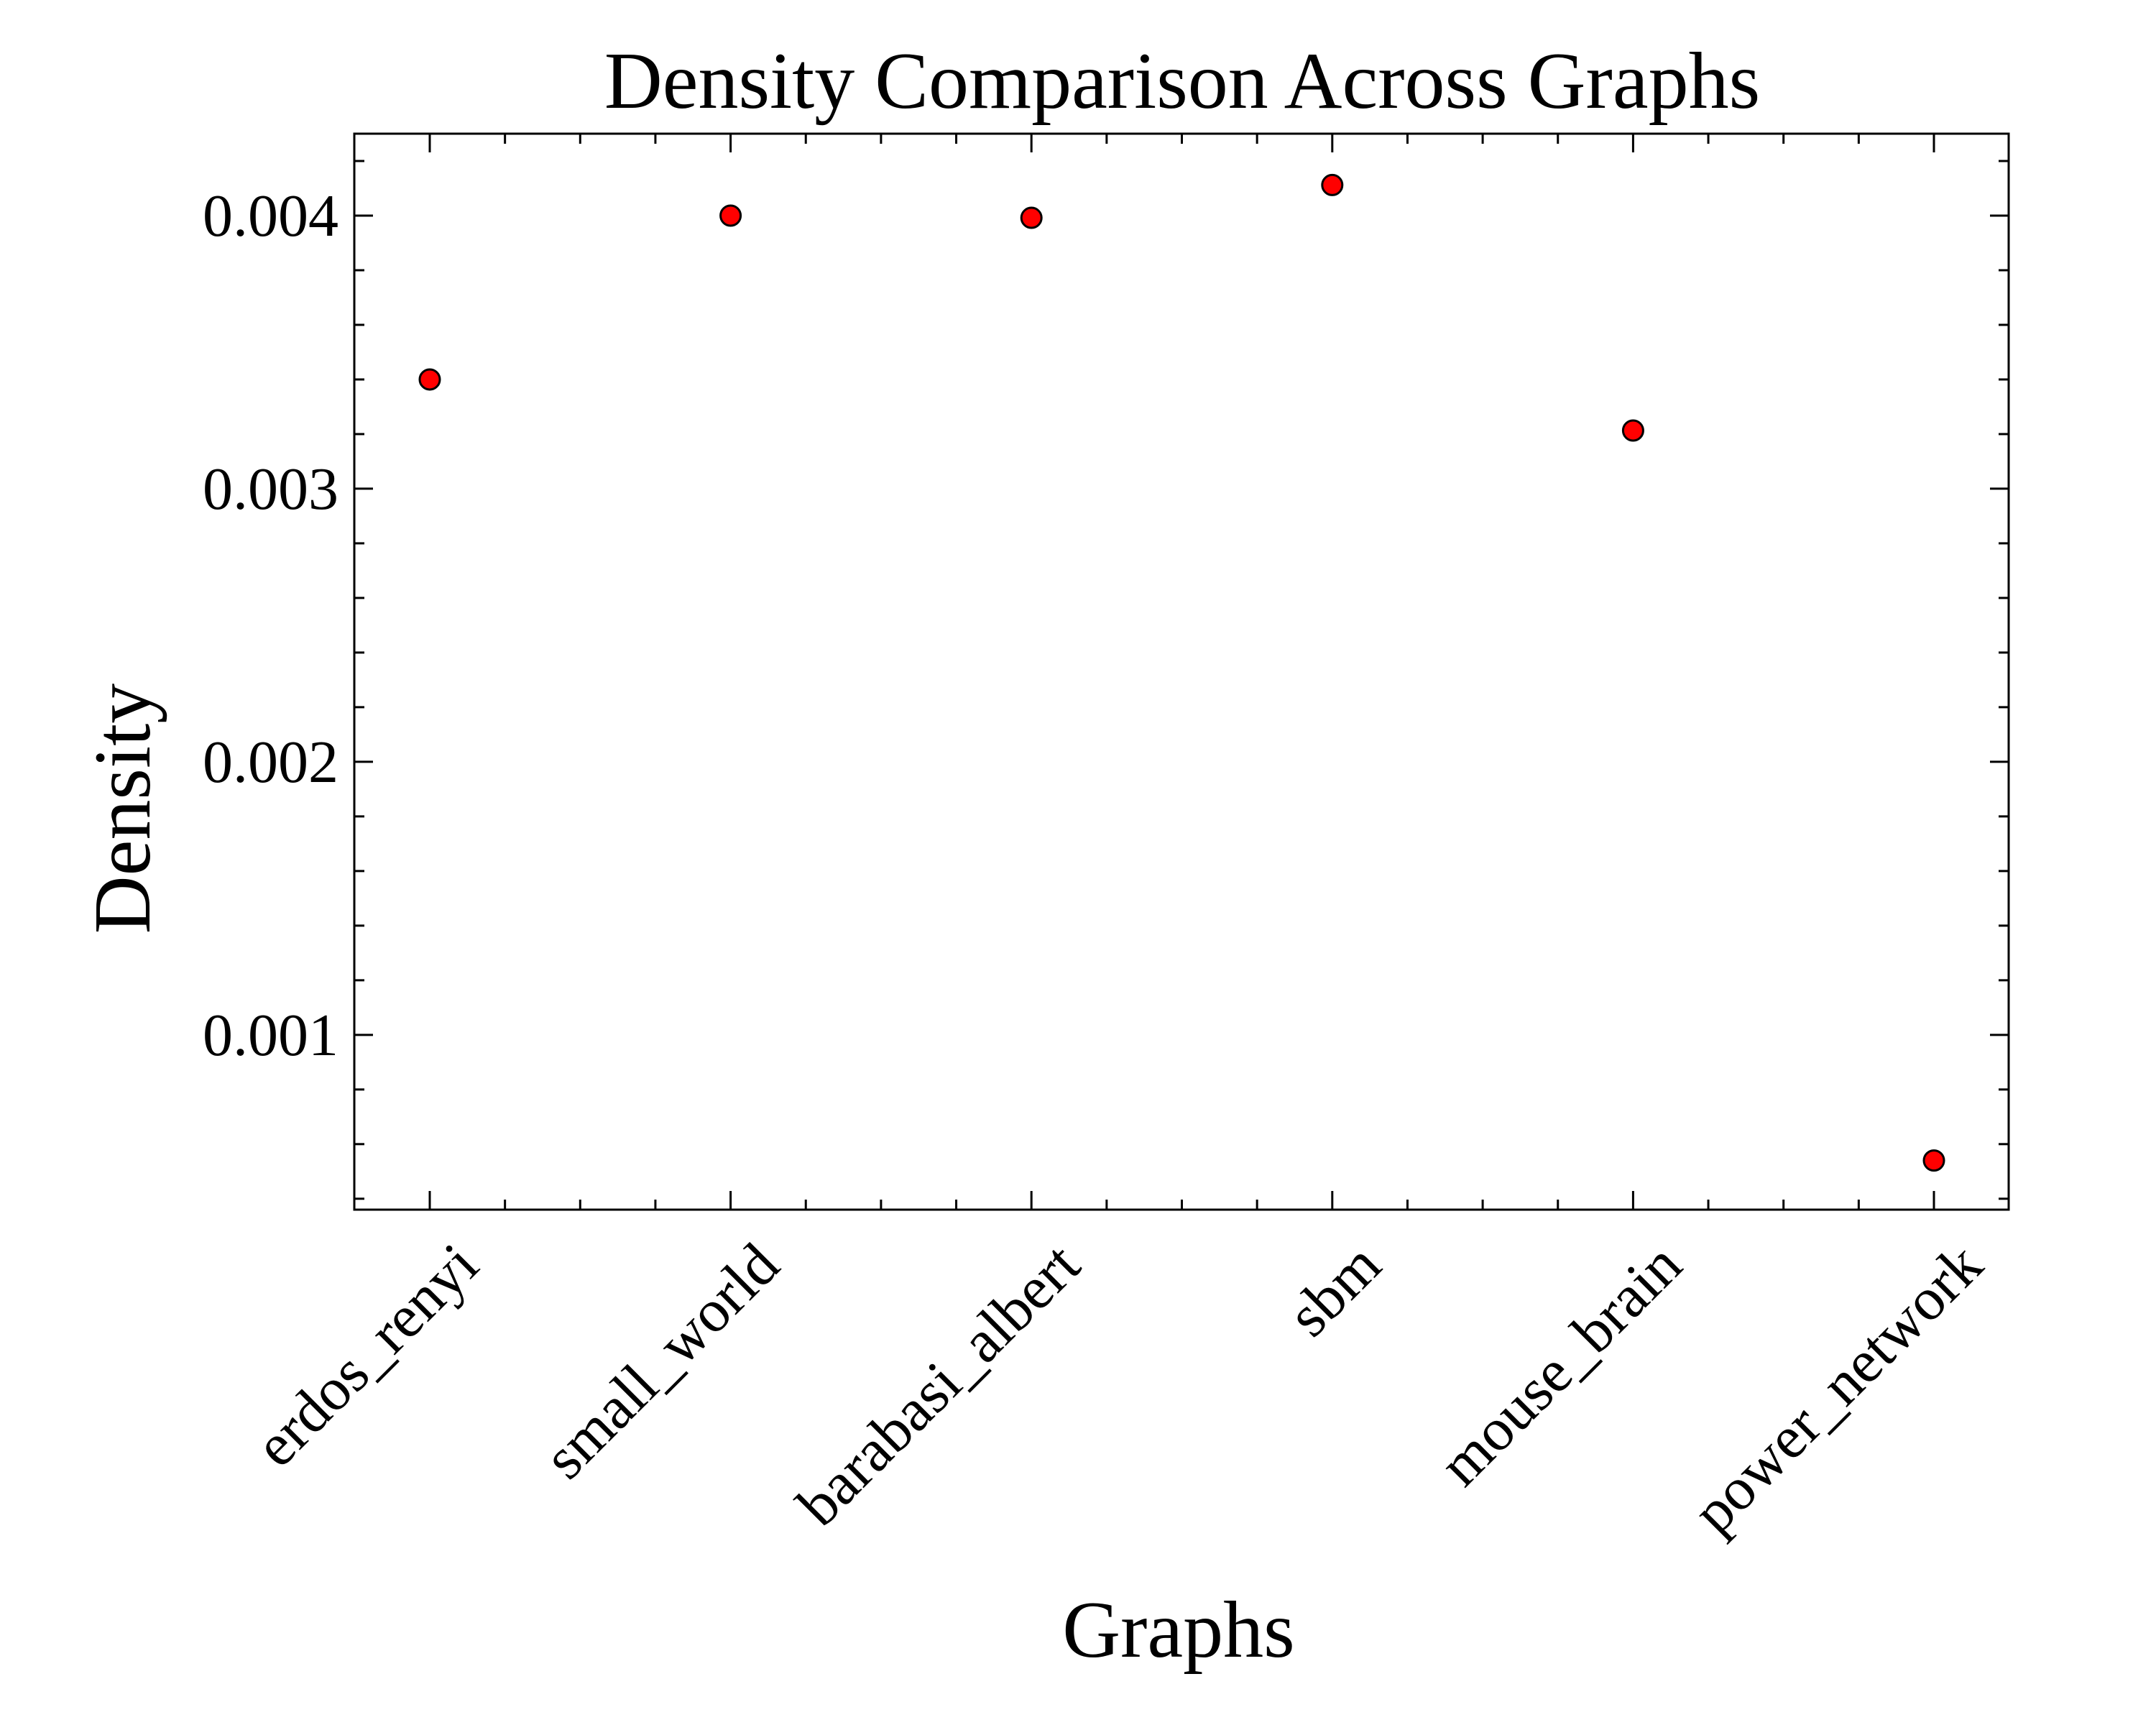 The height and width of the screenshot is (1725, 2156). I want to click on y-tick-label: 0.003, so click(270, 489).